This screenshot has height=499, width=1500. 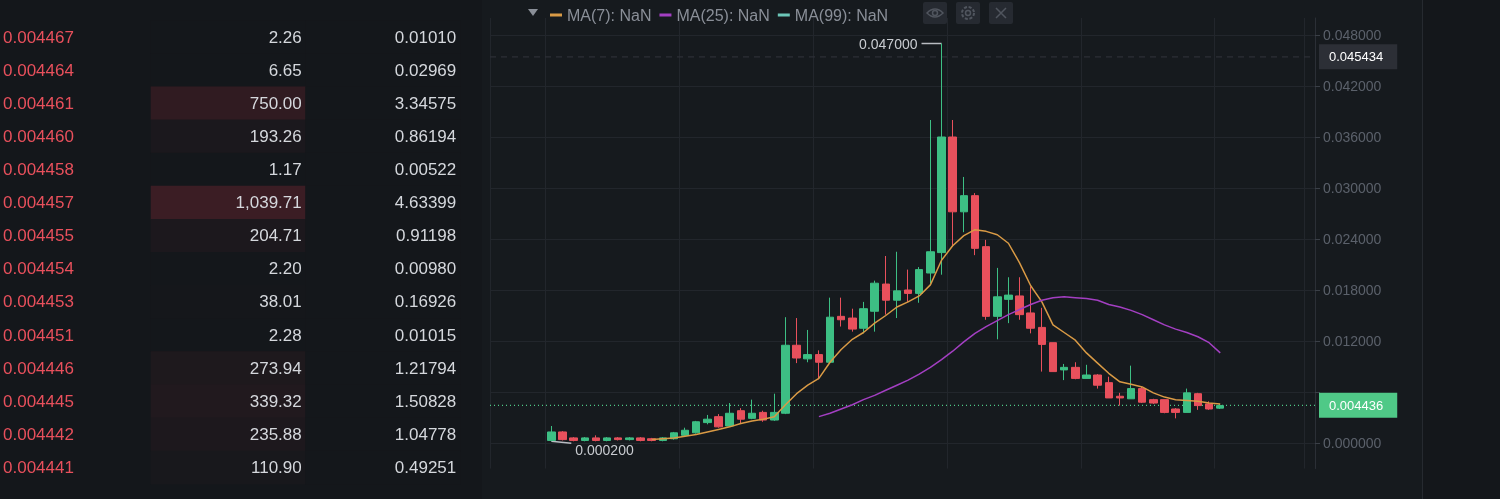 I want to click on data-label: 750.00, so click(x=275, y=103).